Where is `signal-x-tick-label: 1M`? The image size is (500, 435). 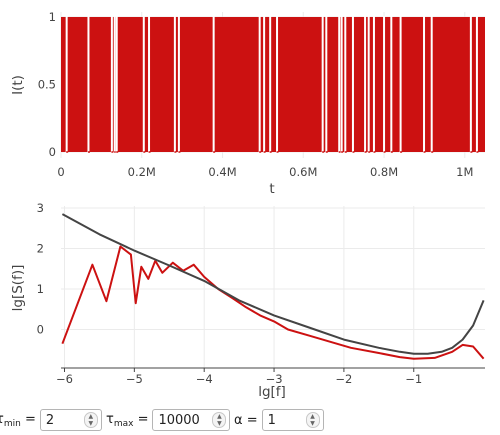 signal-x-tick-label: 1M is located at coordinates (464, 172).